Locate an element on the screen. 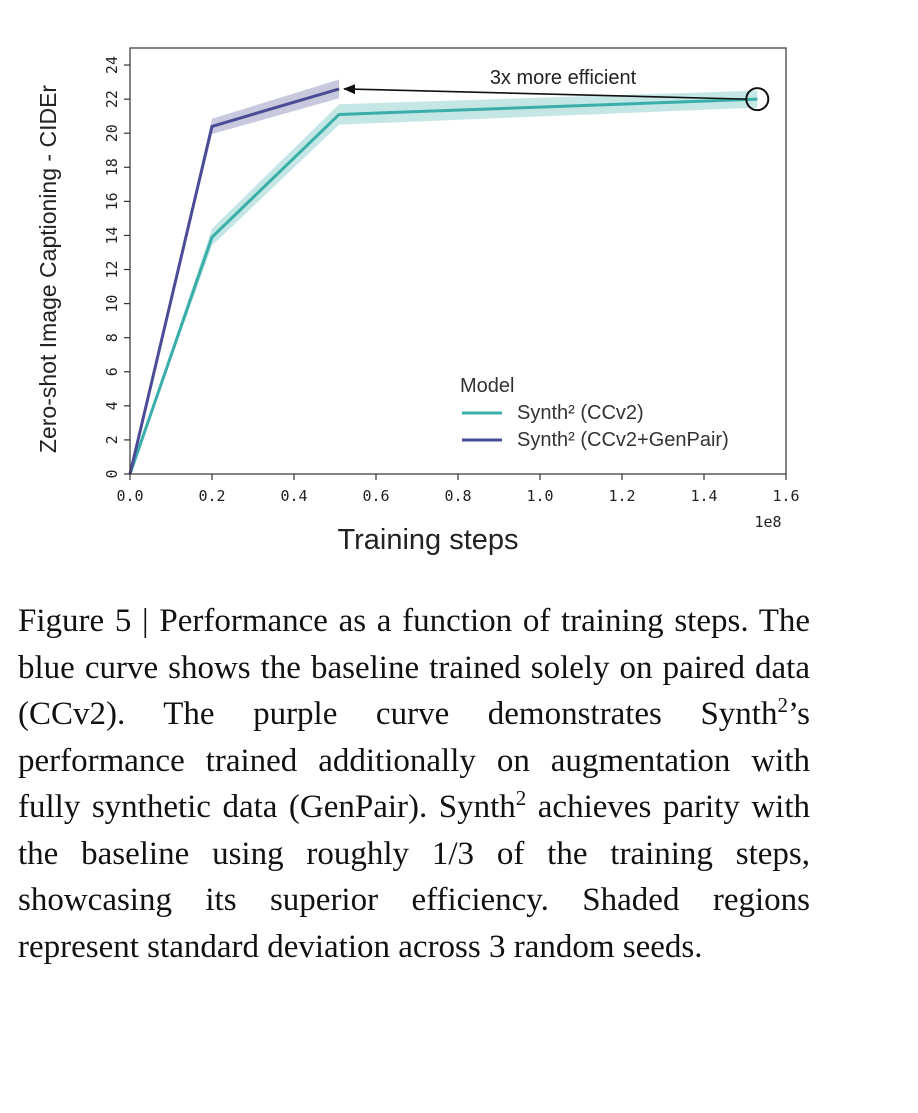 The height and width of the screenshot is (1113, 918). legend-title: Model is located at coordinates (487, 386).